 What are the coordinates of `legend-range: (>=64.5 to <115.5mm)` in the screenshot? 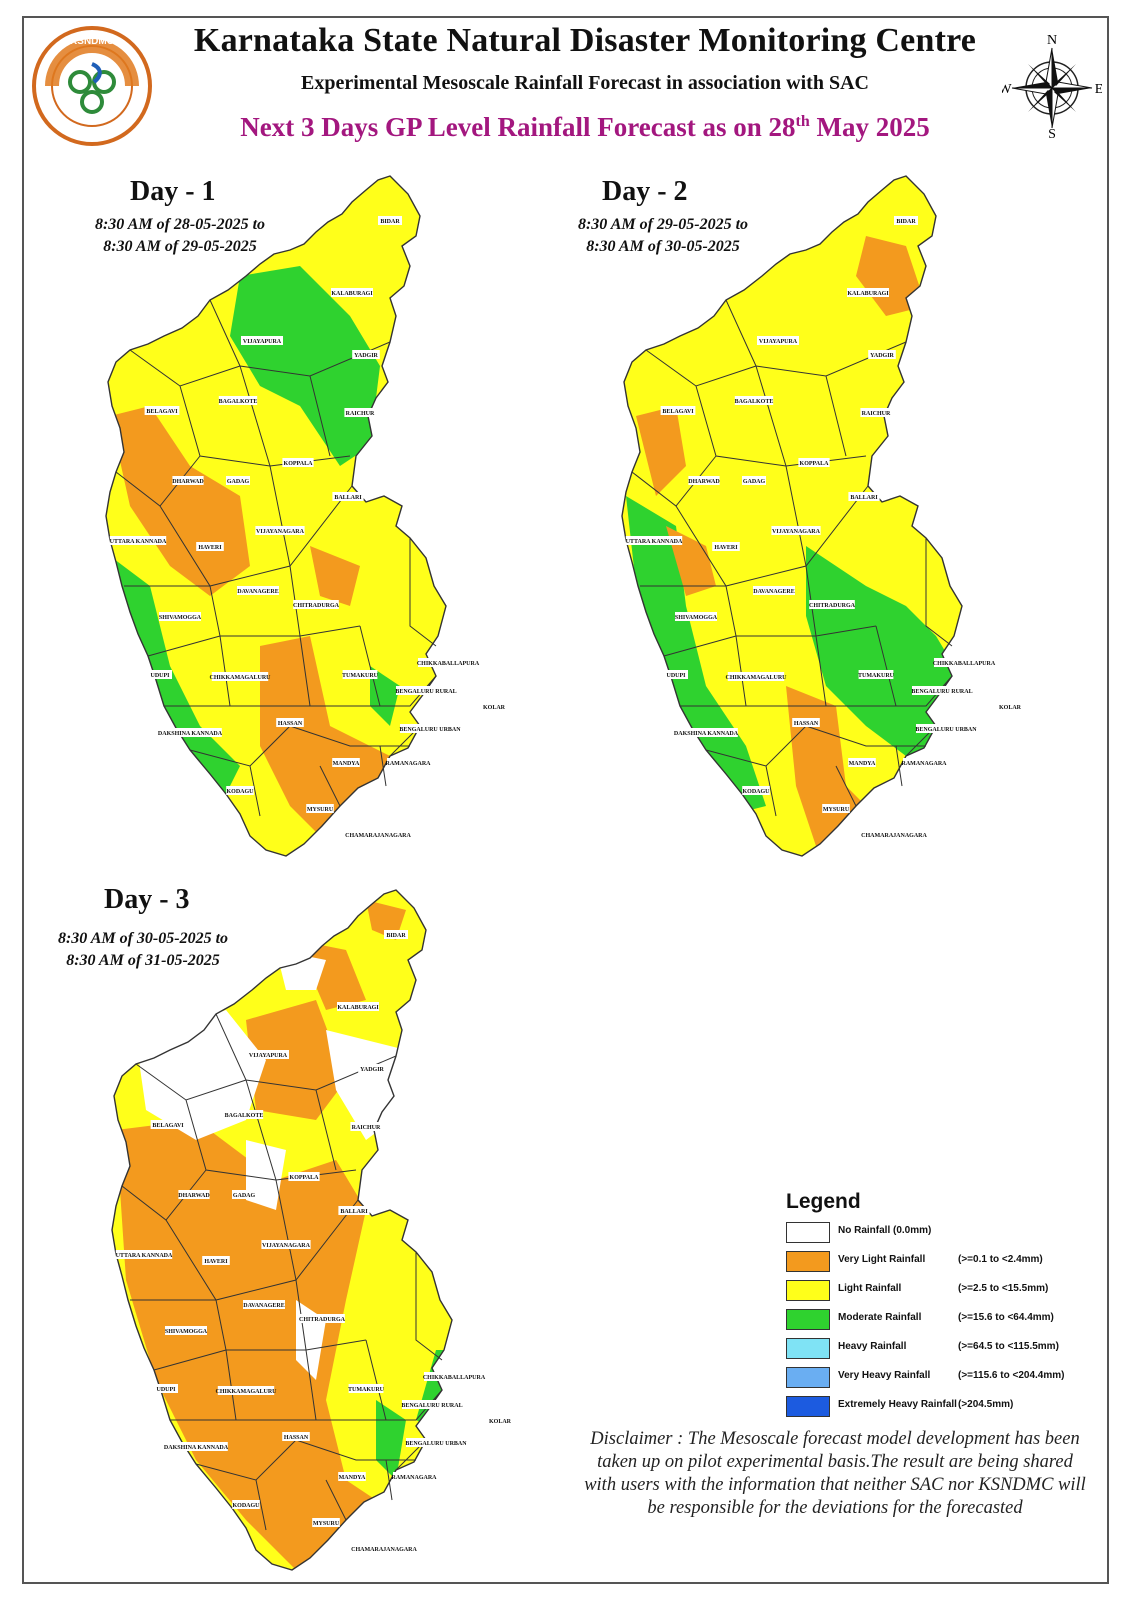 It's located at (1008, 1346).